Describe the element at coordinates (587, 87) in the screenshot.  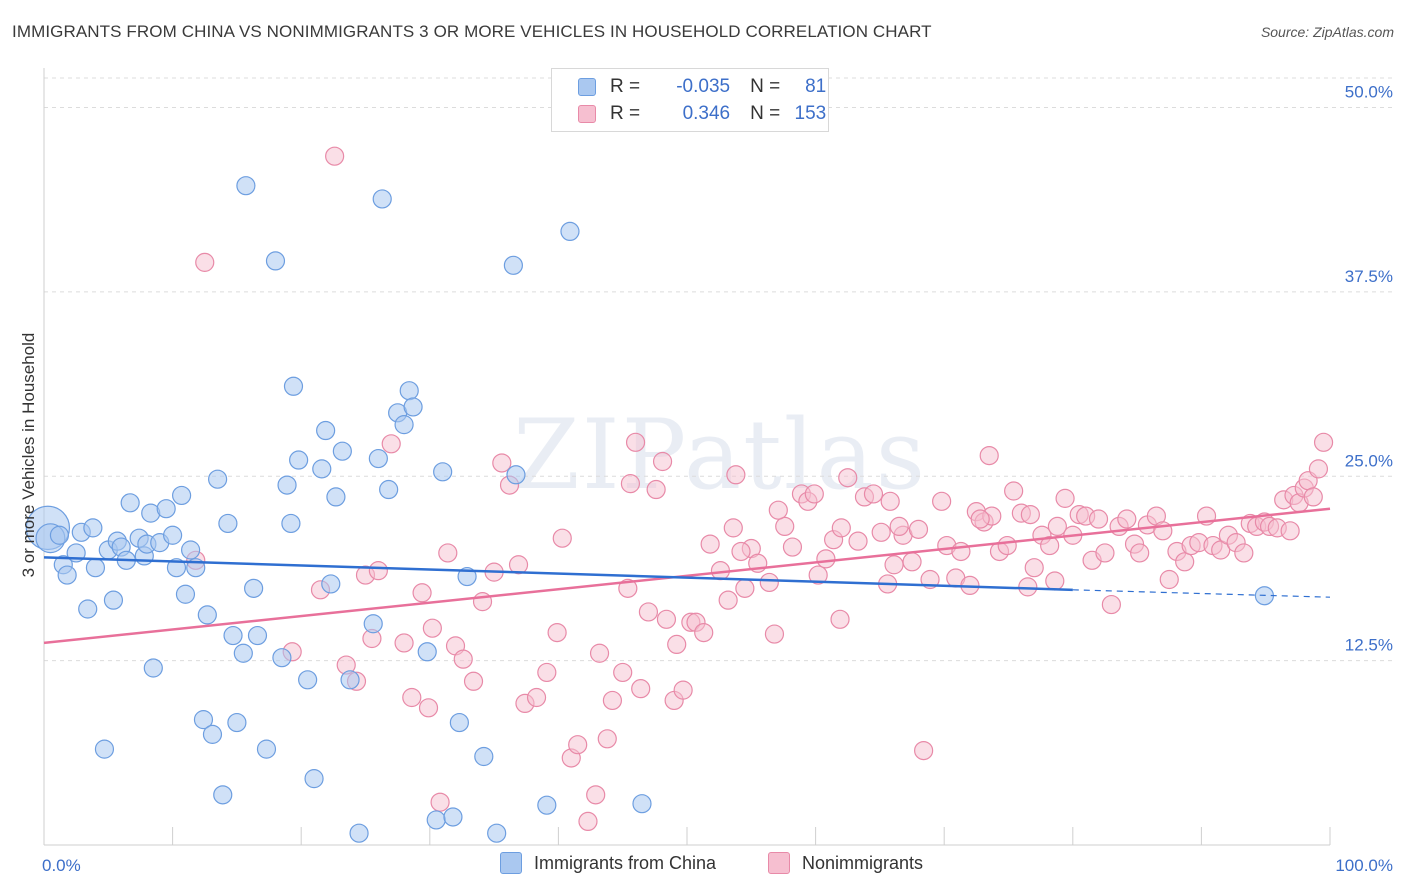
I see `blue-swatch` at that location.